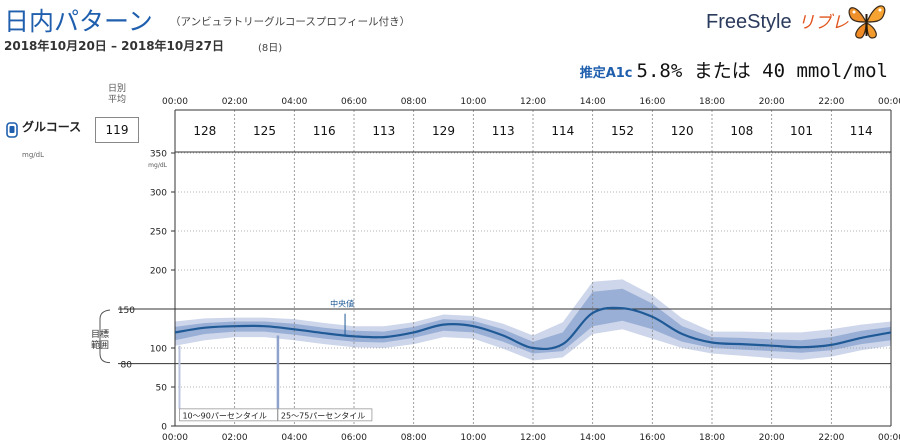 The image size is (900, 444). I want to click on date-range: 2018年10月20日 – 2018年10月27日, so click(114, 46).